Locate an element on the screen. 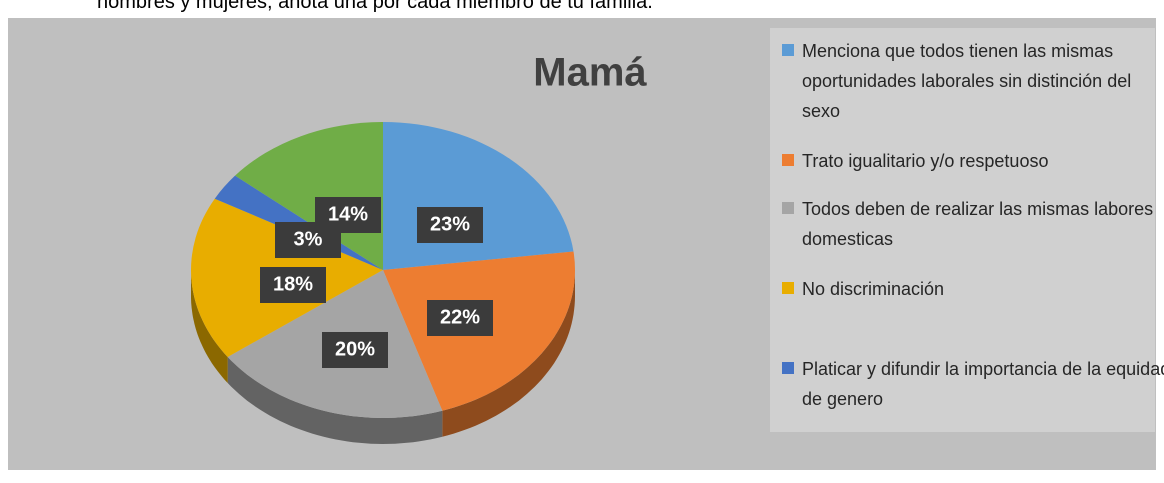 This screenshot has width=1164, height=483. pie-slice is located at coordinates (478, 196).